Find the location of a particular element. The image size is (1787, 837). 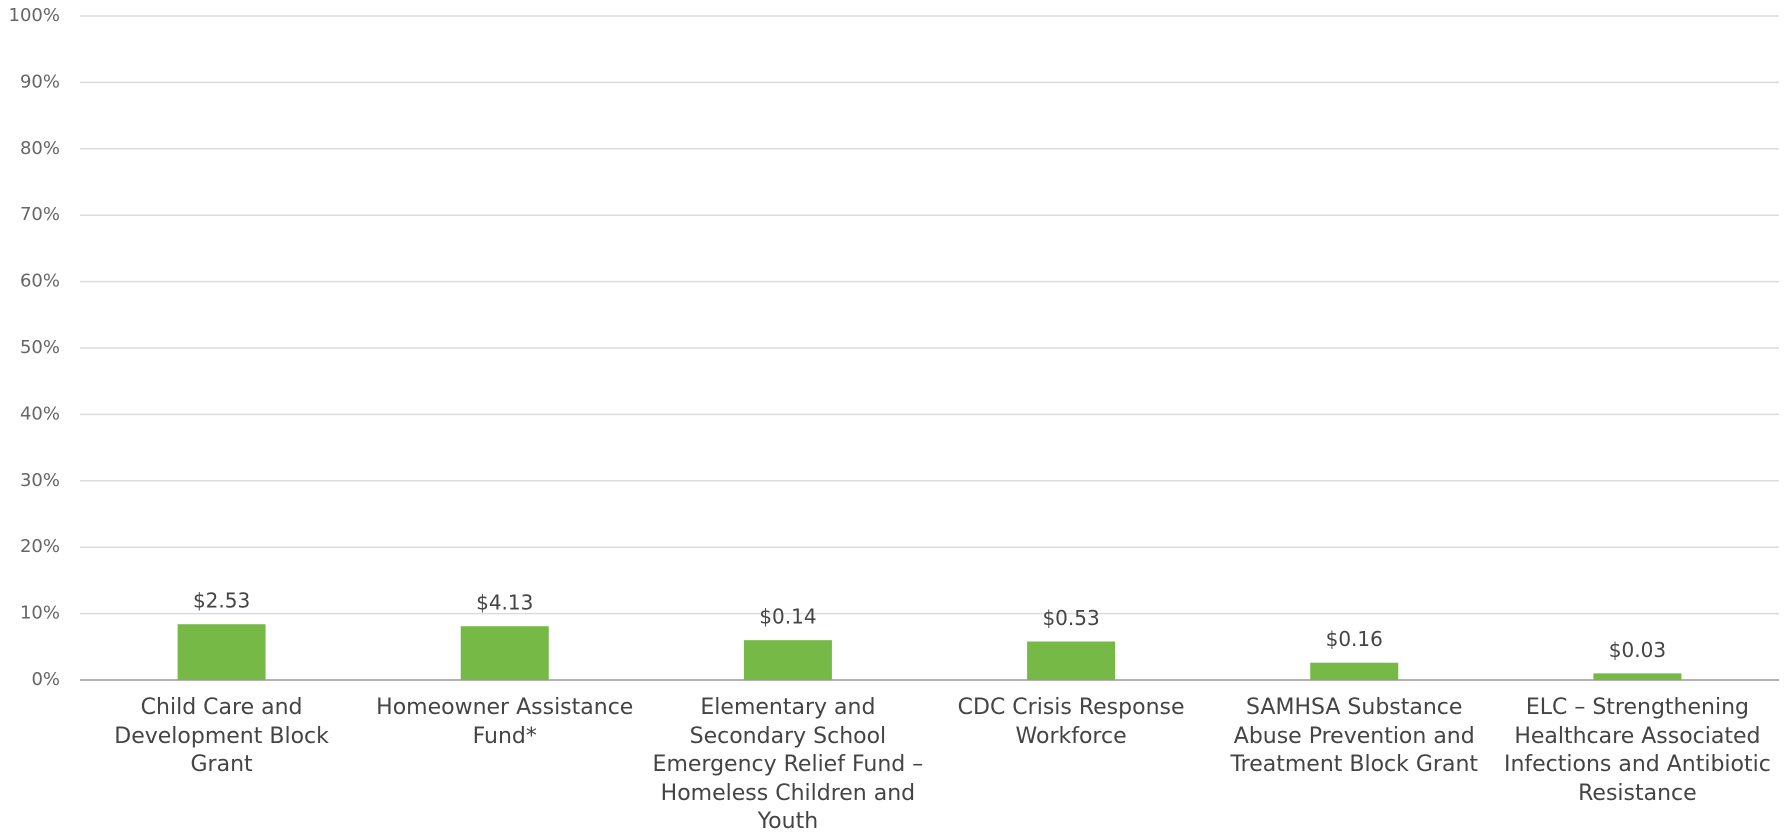

y-tick-label: 0% is located at coordinates (45, 679).